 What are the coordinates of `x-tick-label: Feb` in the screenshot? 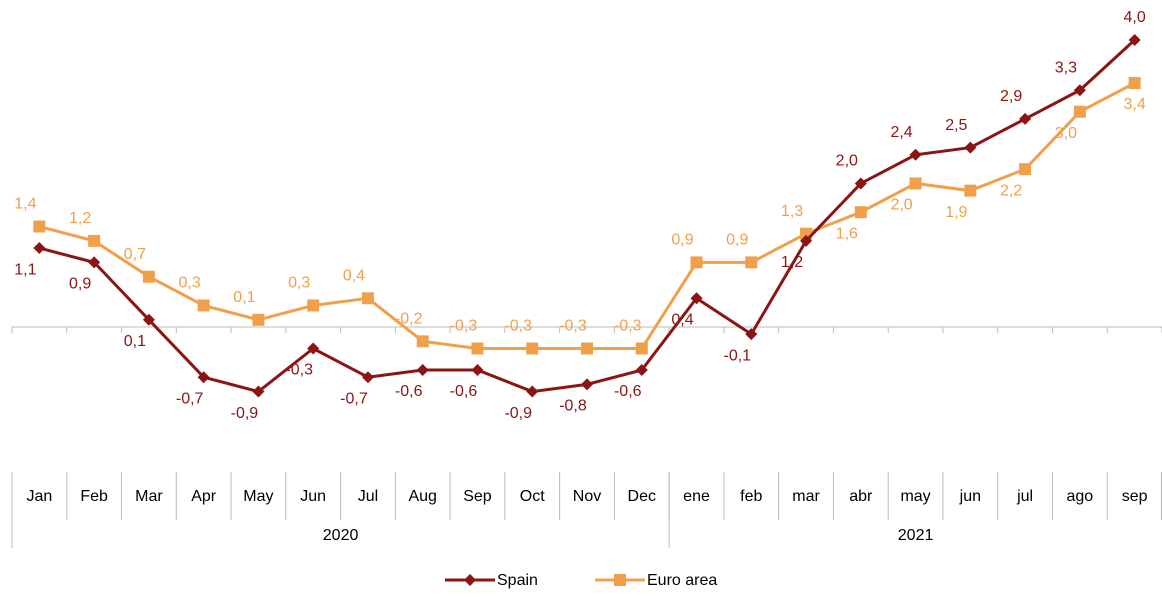 It's located at (94, 496).